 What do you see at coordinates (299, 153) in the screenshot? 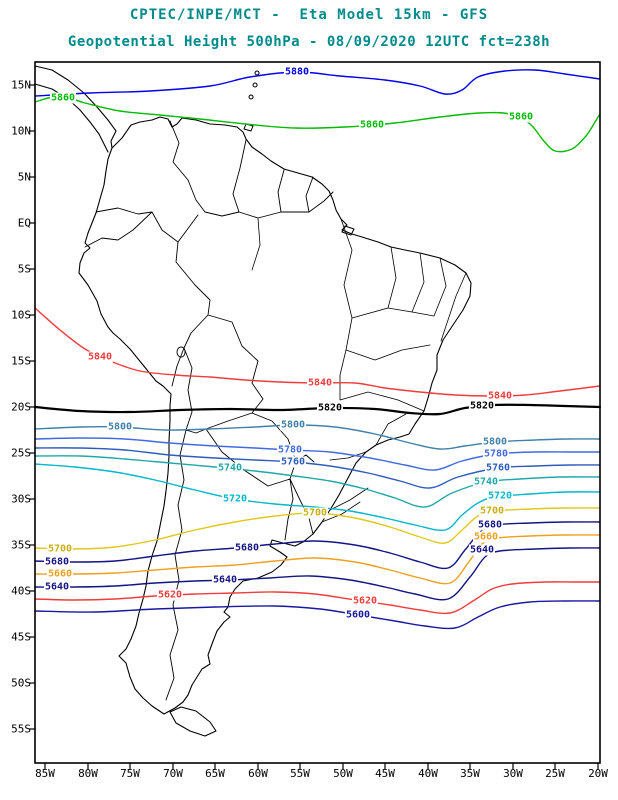
I see `islands` at bounding box center [299, 153].